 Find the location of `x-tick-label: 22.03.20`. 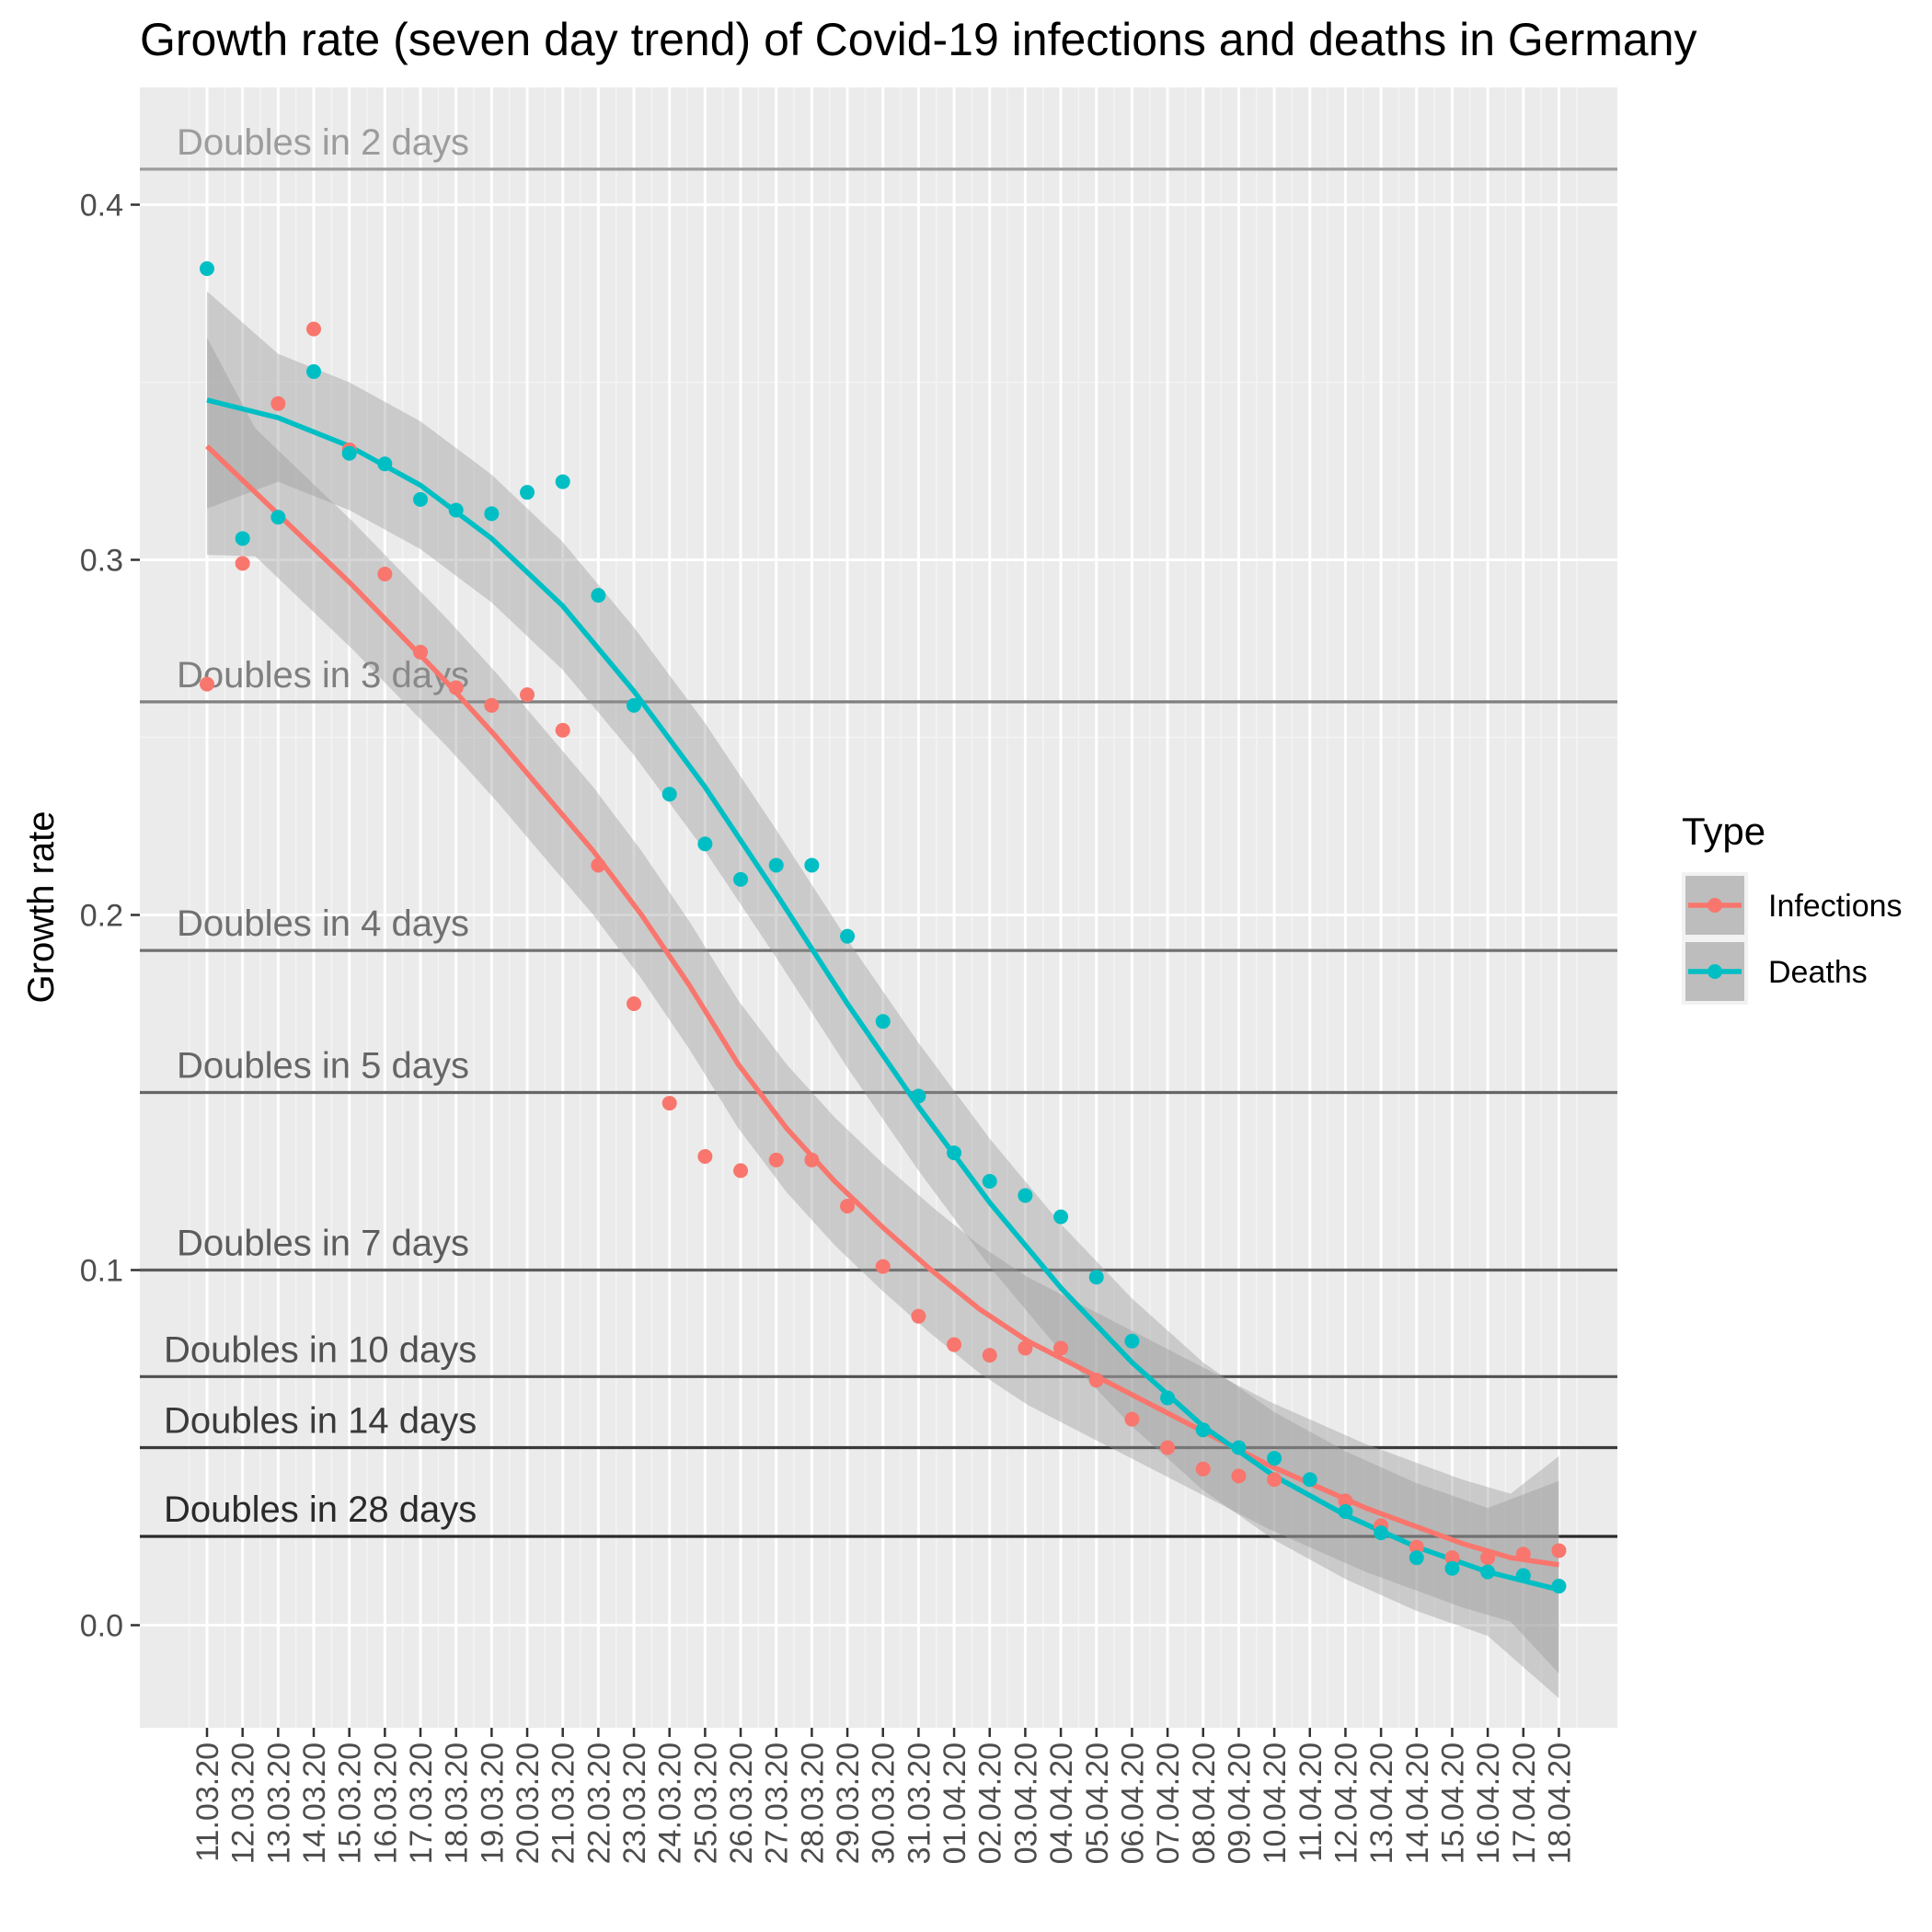

x-tick-label: 22.03.20 is located at coordinates (598, 1803).